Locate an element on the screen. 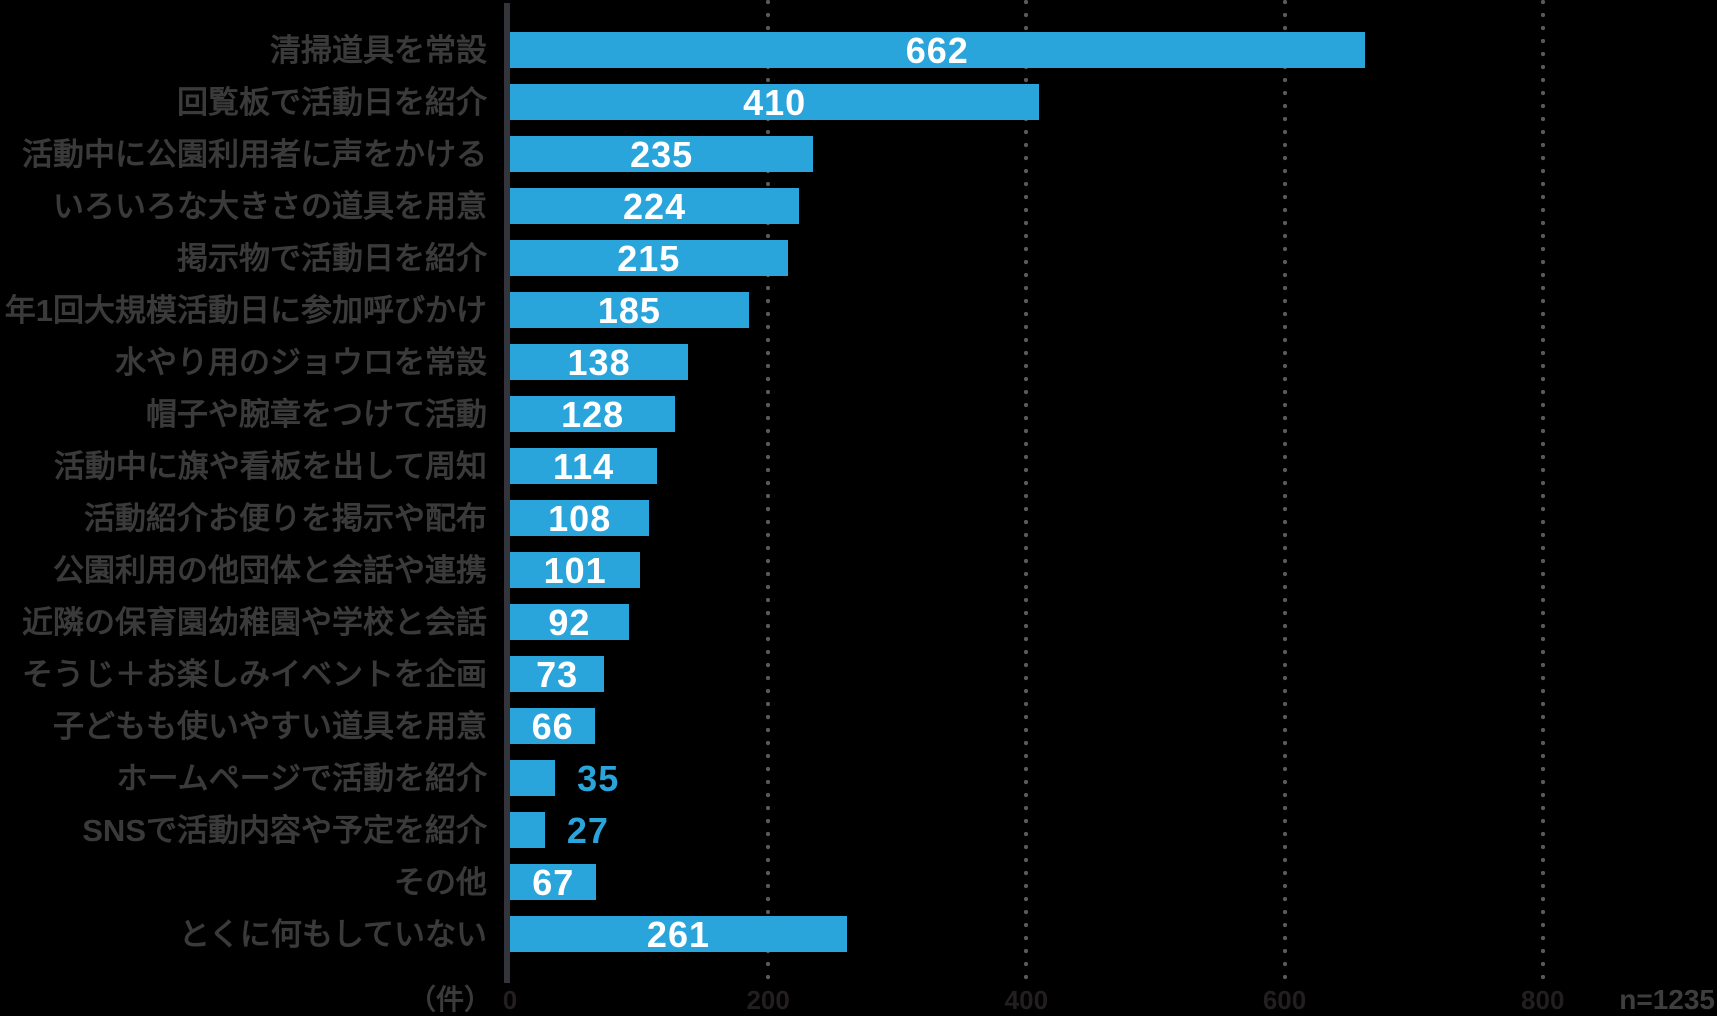 This screenshot has width=1717, height=1016. bar-row: 回覧板で活動日を紹介 410 is located at coordinates (858, 102).